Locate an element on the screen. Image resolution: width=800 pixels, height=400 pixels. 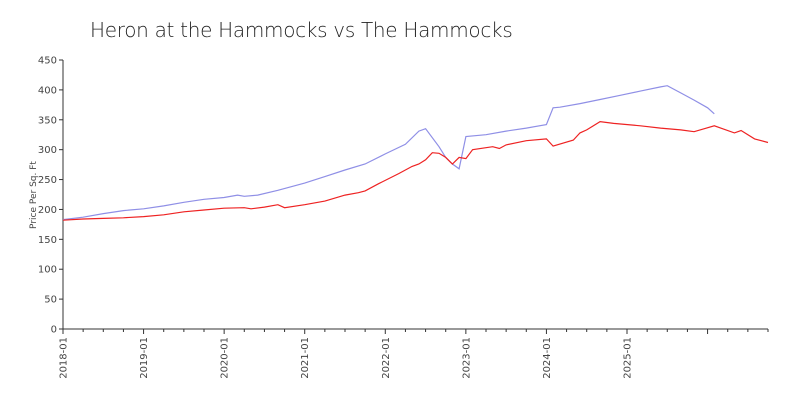
y-tick-label: 300 is located at coordinates (47, 150).